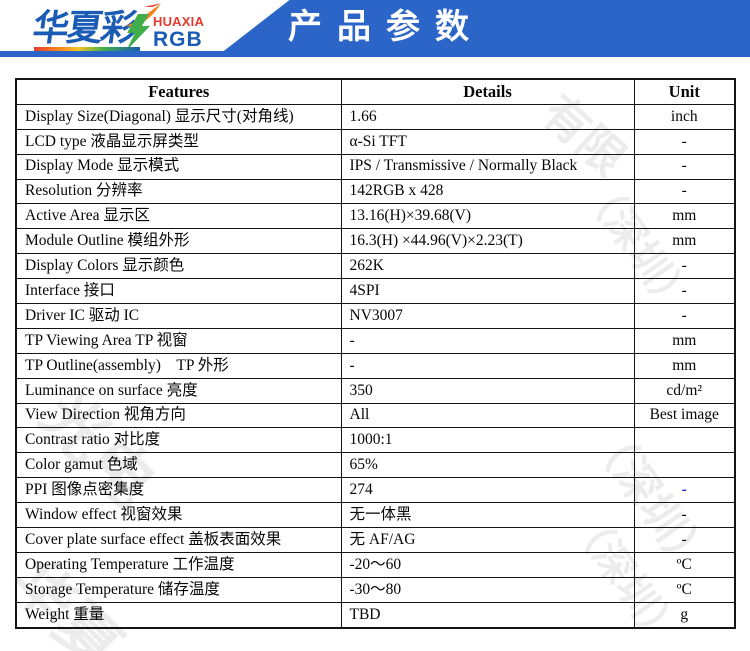  I want to click on table-row: PPI 图像点密集度 274-, so click(375, 490).